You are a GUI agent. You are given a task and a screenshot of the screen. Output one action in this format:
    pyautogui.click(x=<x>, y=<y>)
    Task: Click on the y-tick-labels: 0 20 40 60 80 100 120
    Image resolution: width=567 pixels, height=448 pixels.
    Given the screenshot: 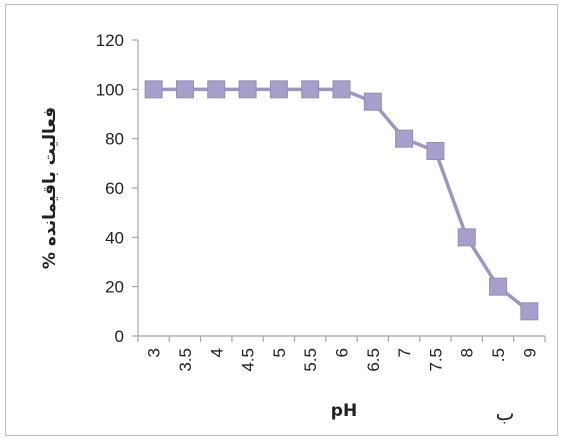 What is the action you would take?
    pyautogui.click(x=110, y=188)
    